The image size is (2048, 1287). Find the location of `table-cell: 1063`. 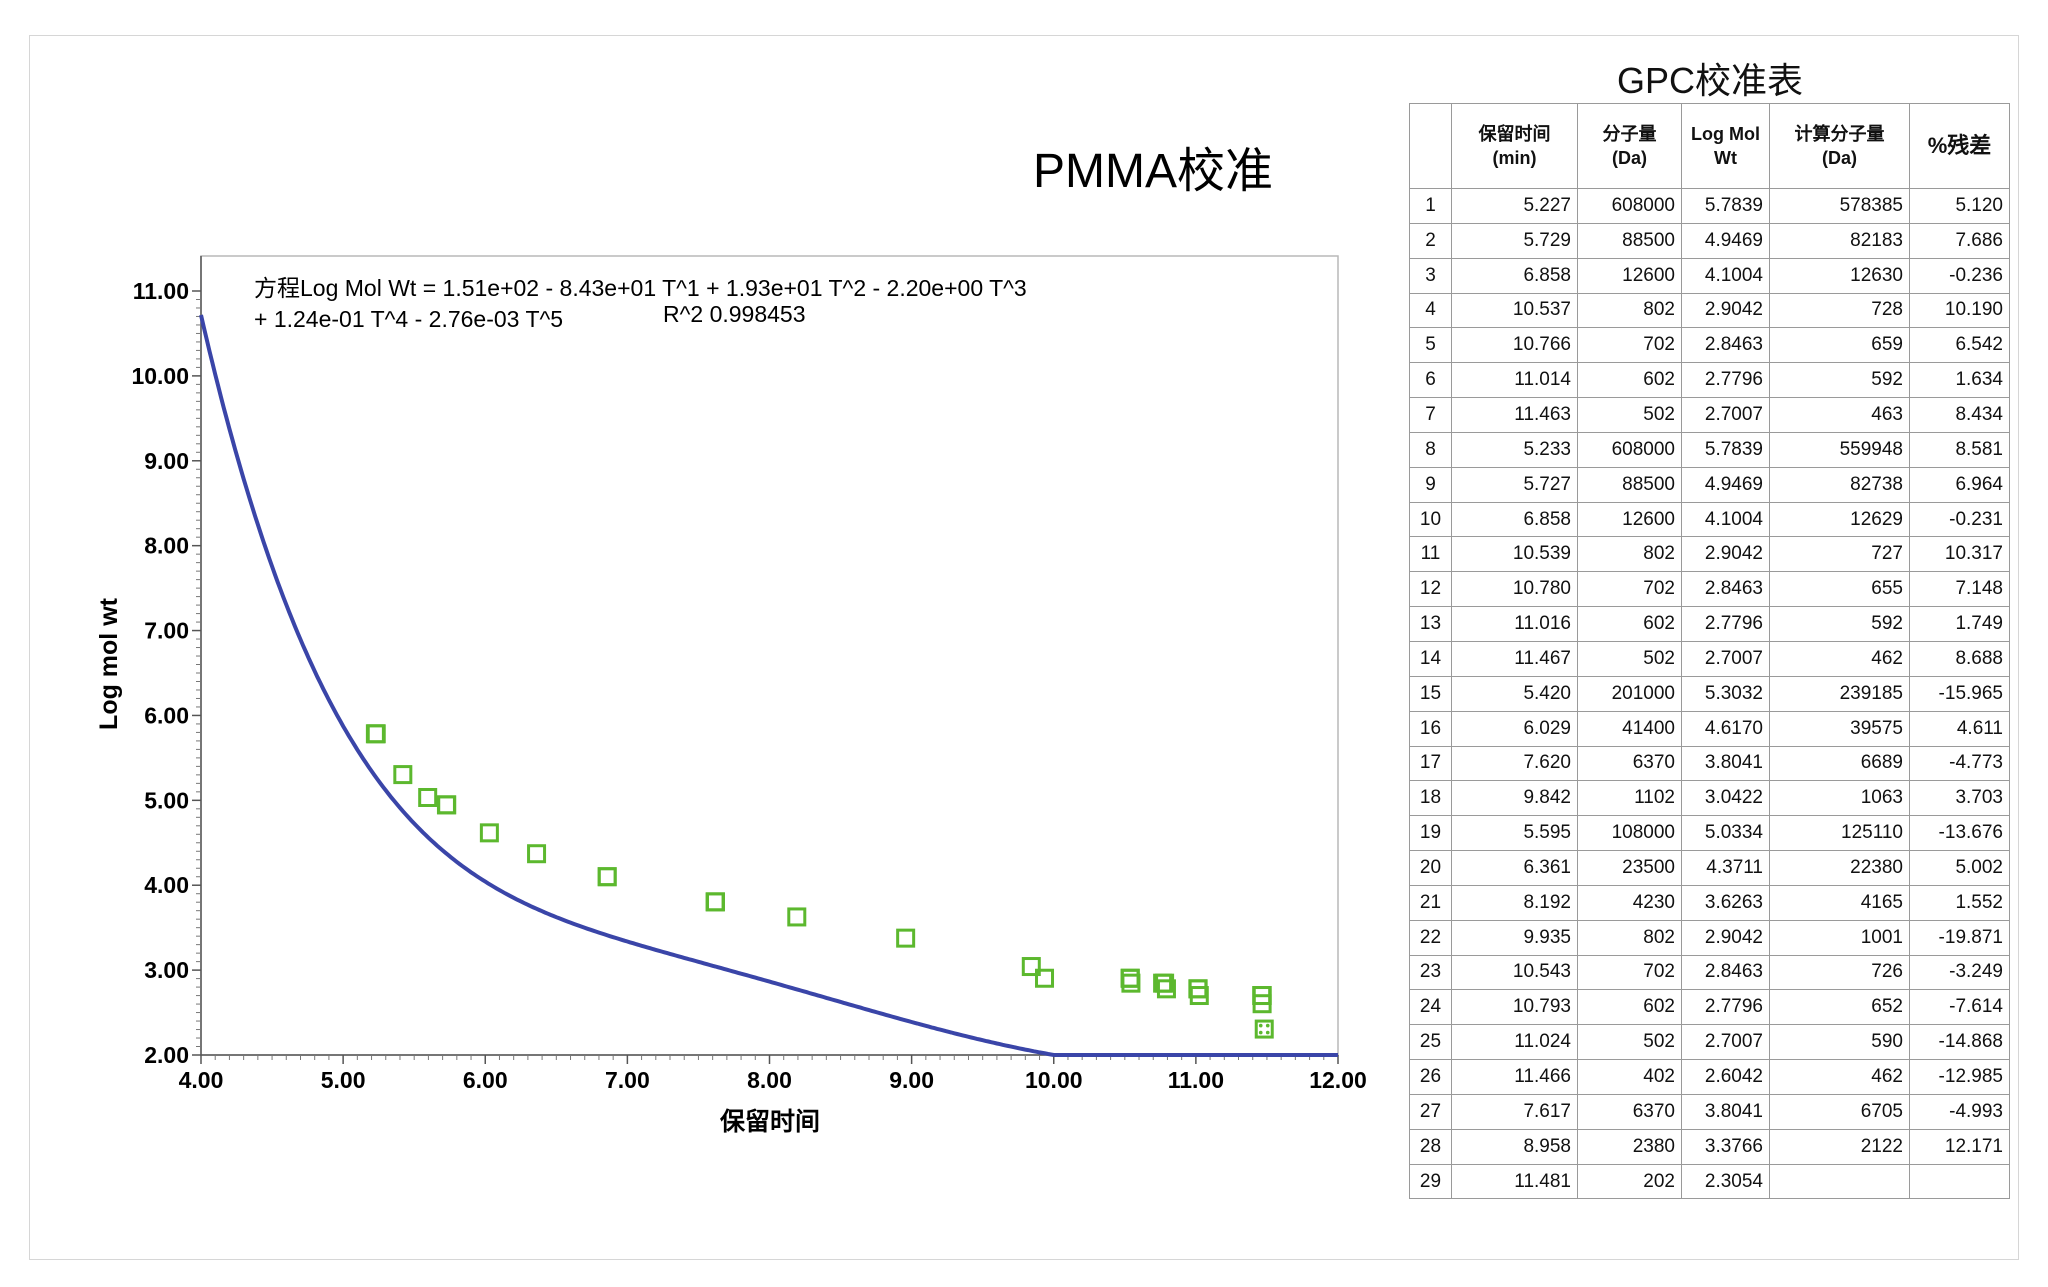

table-cell: 1063 is located at coordinates (1839, 798).